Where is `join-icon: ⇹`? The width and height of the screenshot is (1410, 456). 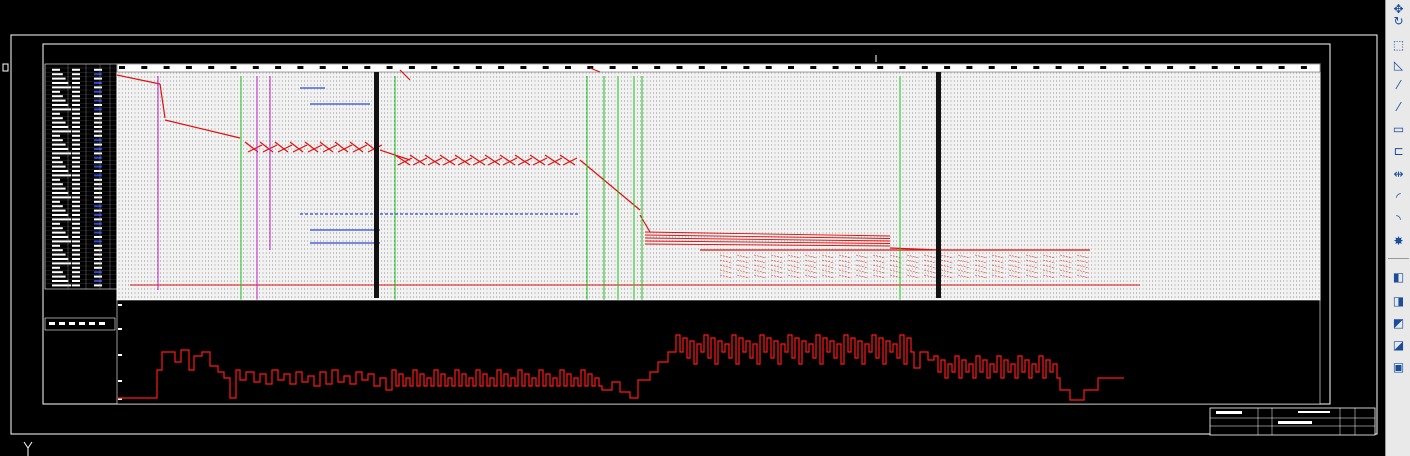
join-icon: ⇹ is located at coordinates (1398, 173).